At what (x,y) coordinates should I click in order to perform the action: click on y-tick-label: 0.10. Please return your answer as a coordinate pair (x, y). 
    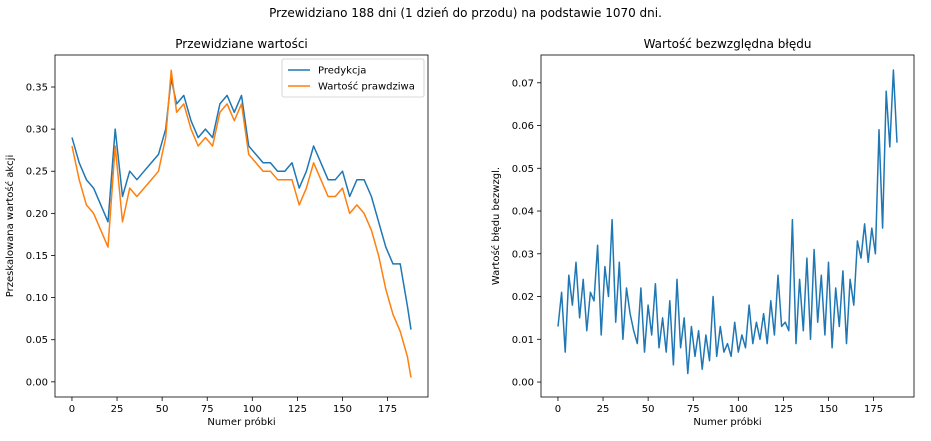
    Looking at the image, I should click on (37, 298).